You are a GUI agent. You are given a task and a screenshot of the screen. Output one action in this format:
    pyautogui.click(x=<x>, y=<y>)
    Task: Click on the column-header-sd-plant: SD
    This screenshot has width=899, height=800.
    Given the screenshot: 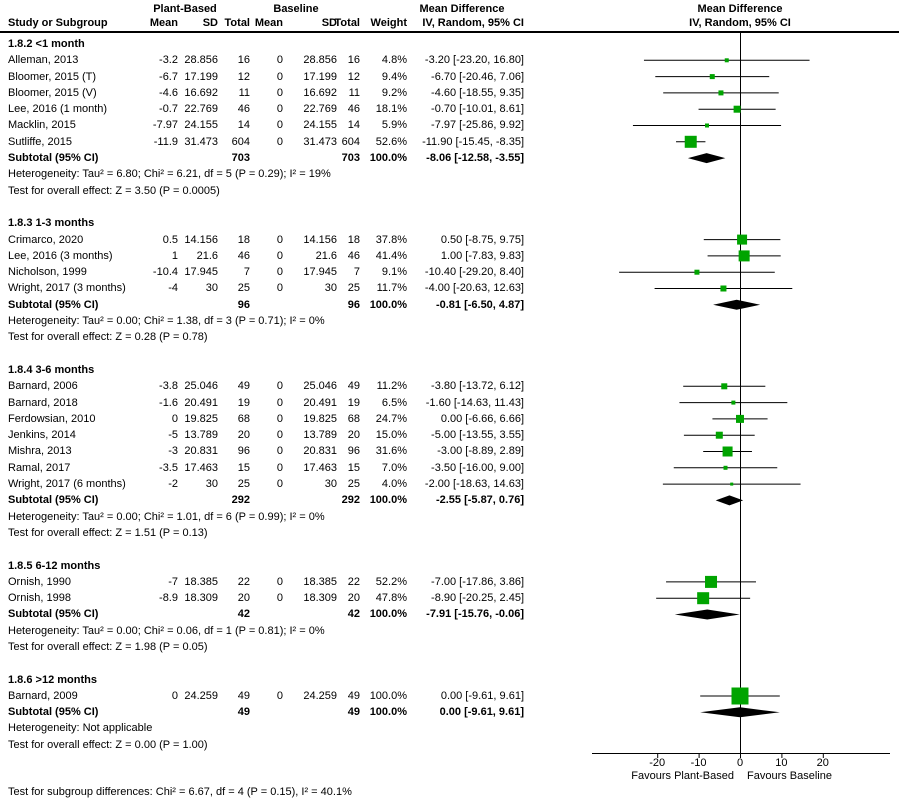 What is the action you would take?
    pyautogui.click(x=210, y=23)
    